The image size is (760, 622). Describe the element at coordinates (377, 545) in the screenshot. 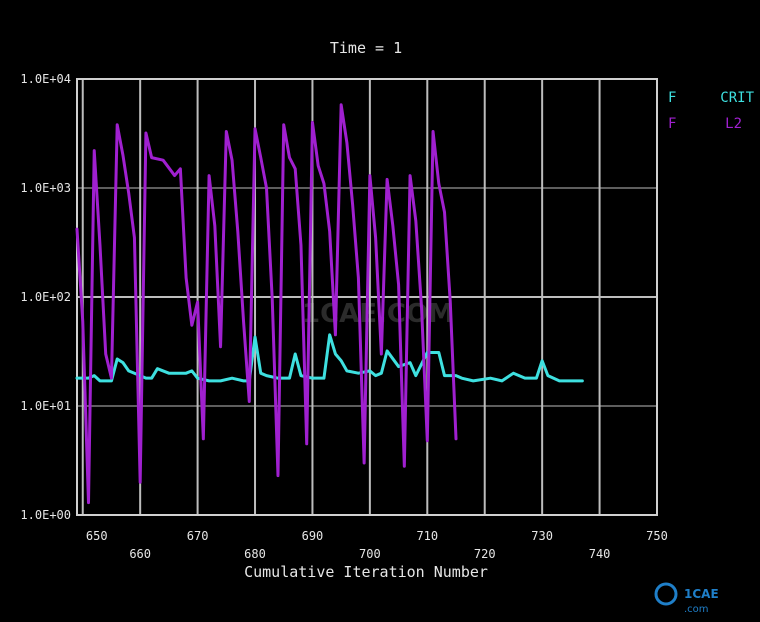

I see `x-tick-labels: 650 660 670 680 690 700 710 720 730 740 750` at that location.